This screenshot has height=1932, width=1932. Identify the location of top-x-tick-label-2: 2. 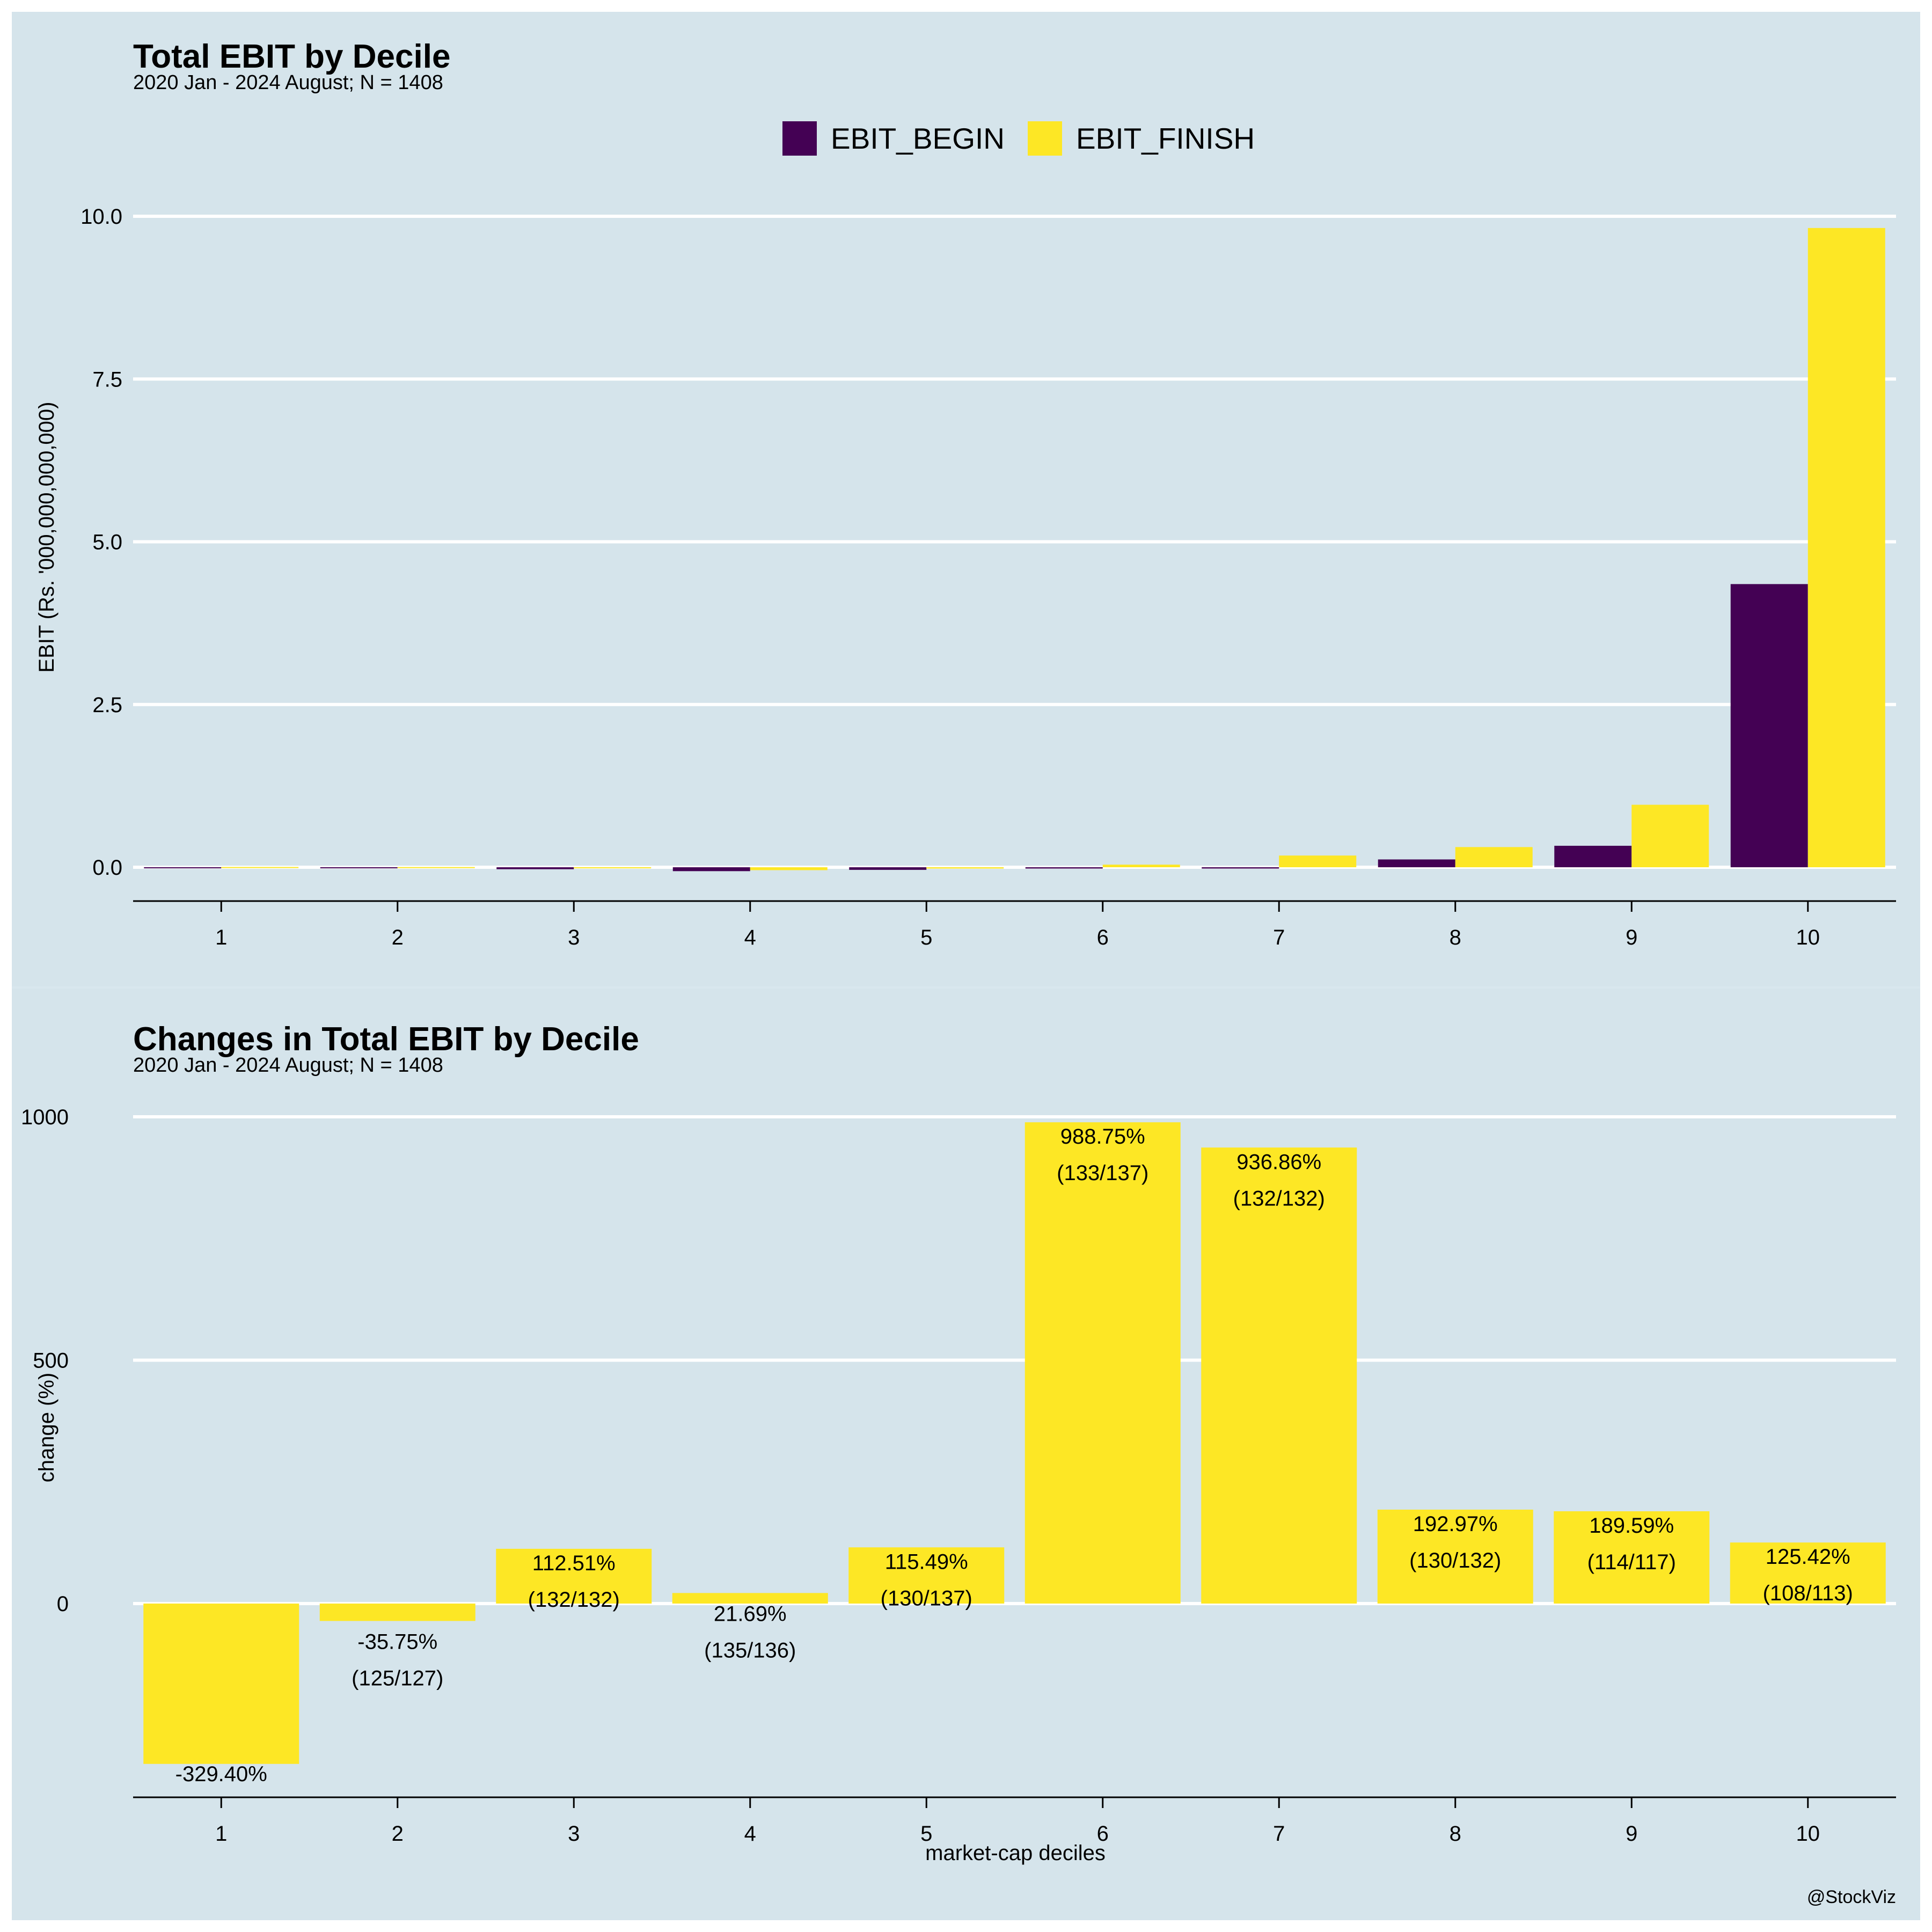
(398, 937).